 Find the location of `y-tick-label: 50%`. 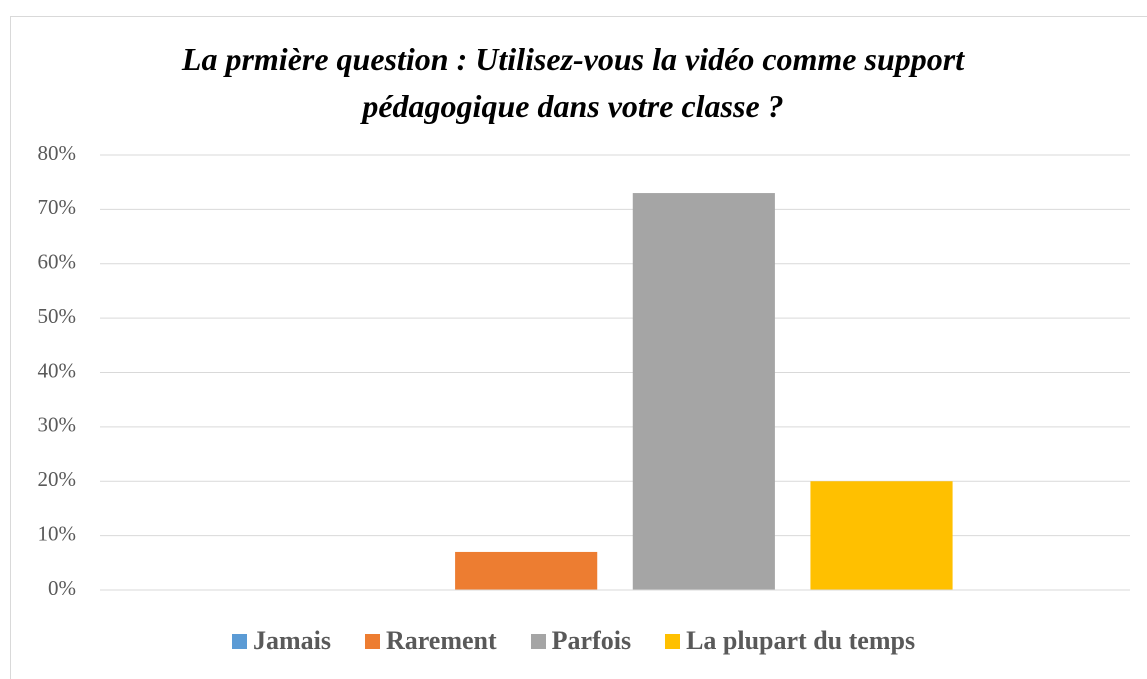

y-tick-label: 50% is located at coordinates (57, 316).